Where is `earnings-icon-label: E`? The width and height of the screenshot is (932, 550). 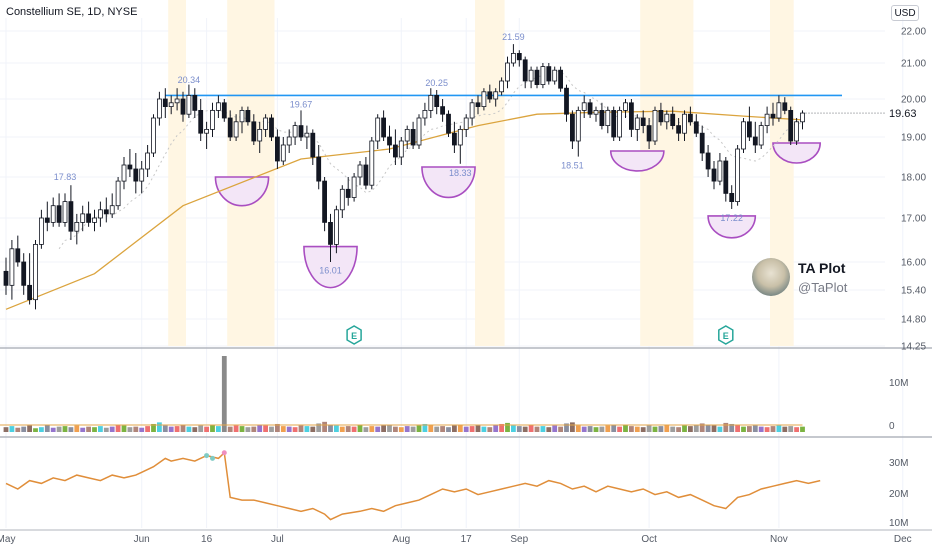 earnings-icon-label: E is located at coordinates (726, 336).